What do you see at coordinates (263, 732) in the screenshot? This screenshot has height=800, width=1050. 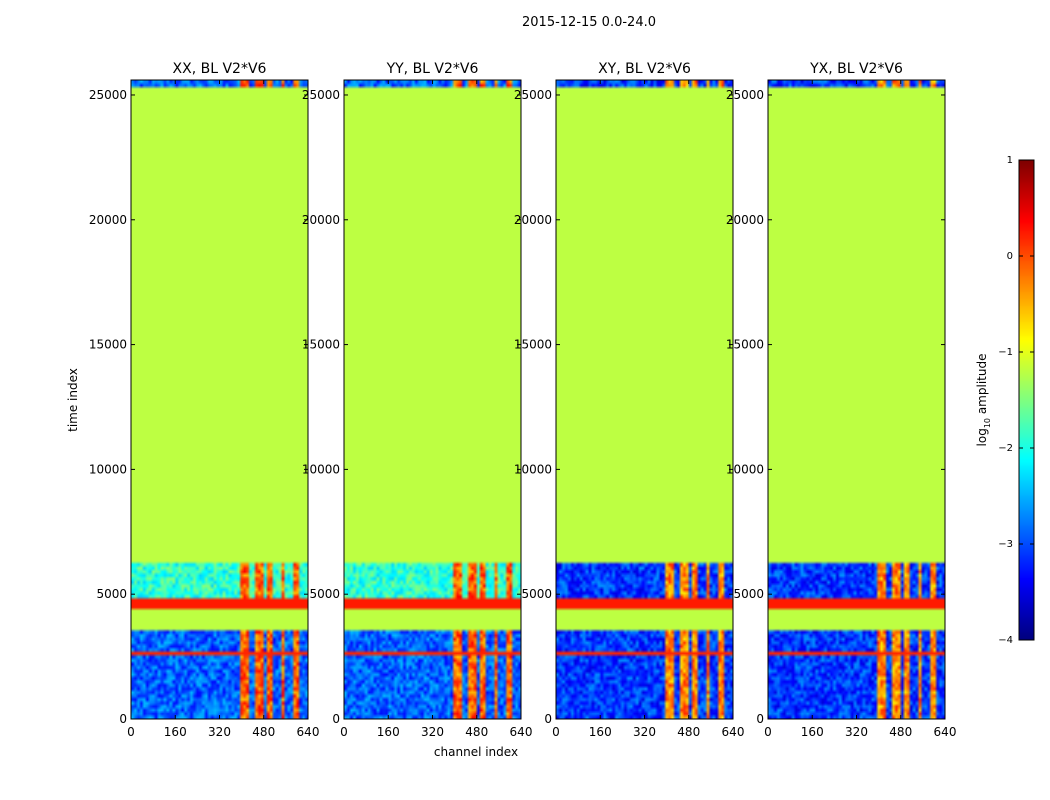 I see `x-tick-label-0-480: 480` at bounding box center [263, 732].